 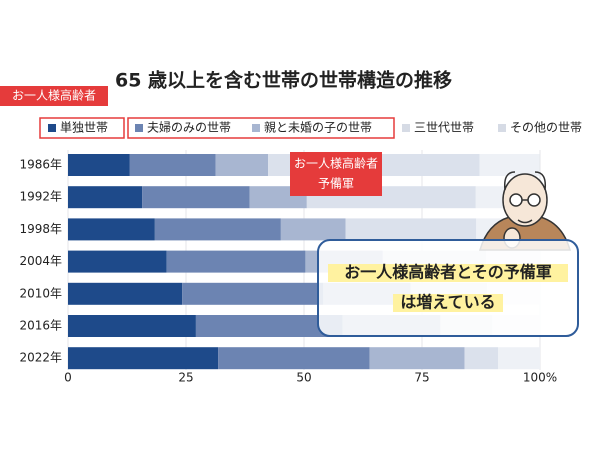 What do you see at coordinates (40, 229) in the screenshot?
I see `y-tick-label: 1998年` at bounding box center [40, 229].